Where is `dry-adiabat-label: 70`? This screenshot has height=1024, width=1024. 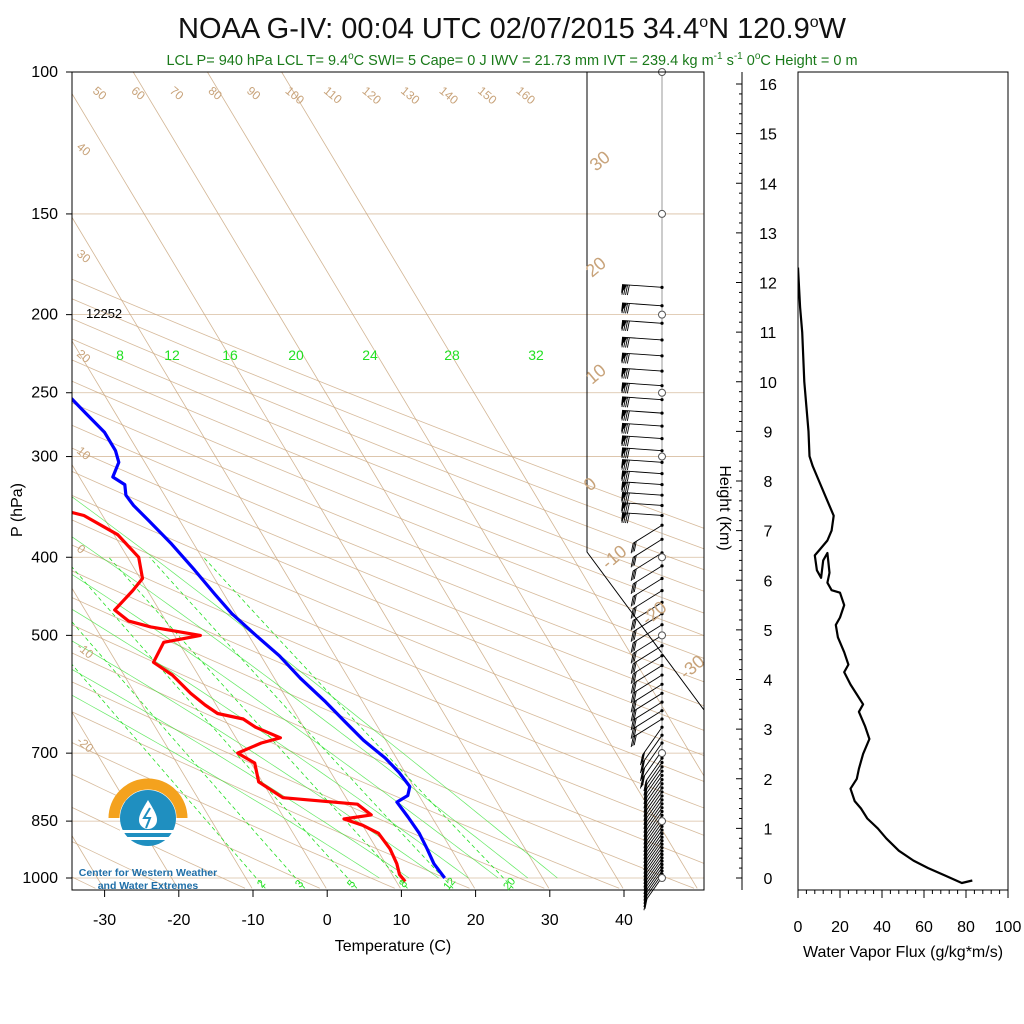
dry-adiabat-label: 70 is located at coordinates (176, 94).